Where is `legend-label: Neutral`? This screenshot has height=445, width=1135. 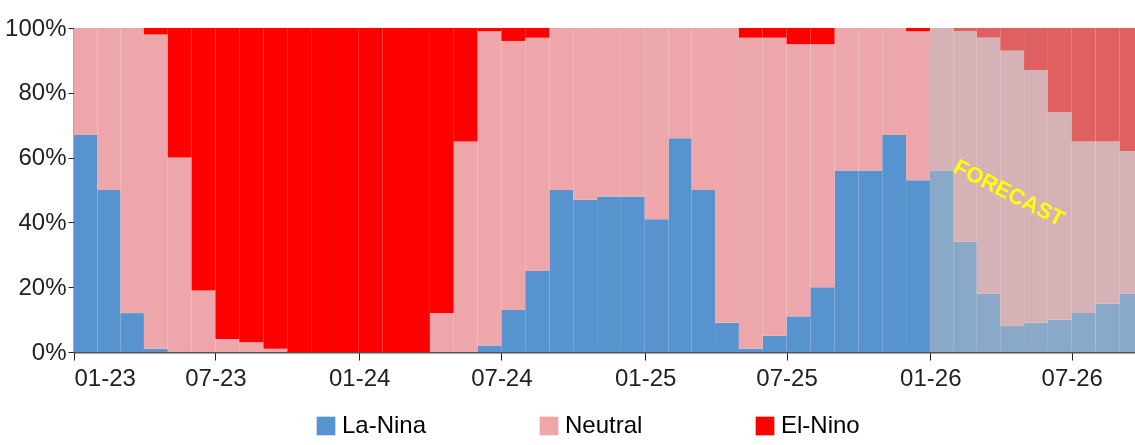
legend-label: Neutral is located at coordinates (604, 424).